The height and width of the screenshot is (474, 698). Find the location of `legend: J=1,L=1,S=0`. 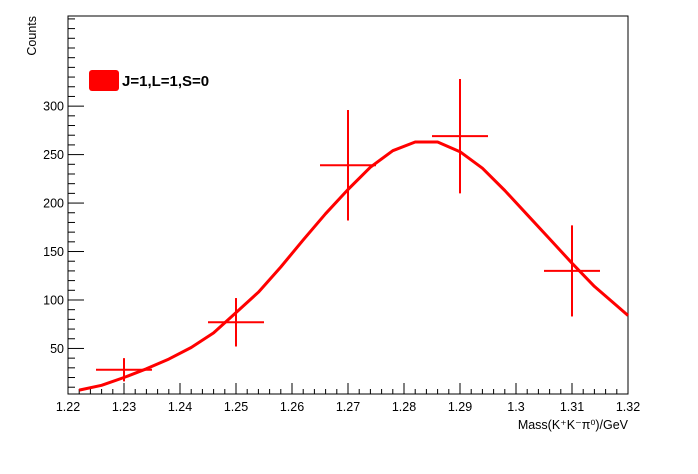

legend: J=1,L=1,S=0 is located at coordinates (149, 80).